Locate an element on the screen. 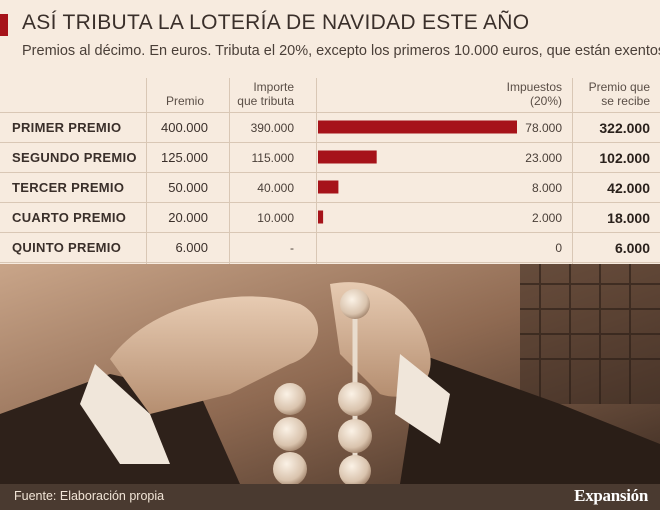  premio-value: 20.000 is located at coordinates (188, 217).